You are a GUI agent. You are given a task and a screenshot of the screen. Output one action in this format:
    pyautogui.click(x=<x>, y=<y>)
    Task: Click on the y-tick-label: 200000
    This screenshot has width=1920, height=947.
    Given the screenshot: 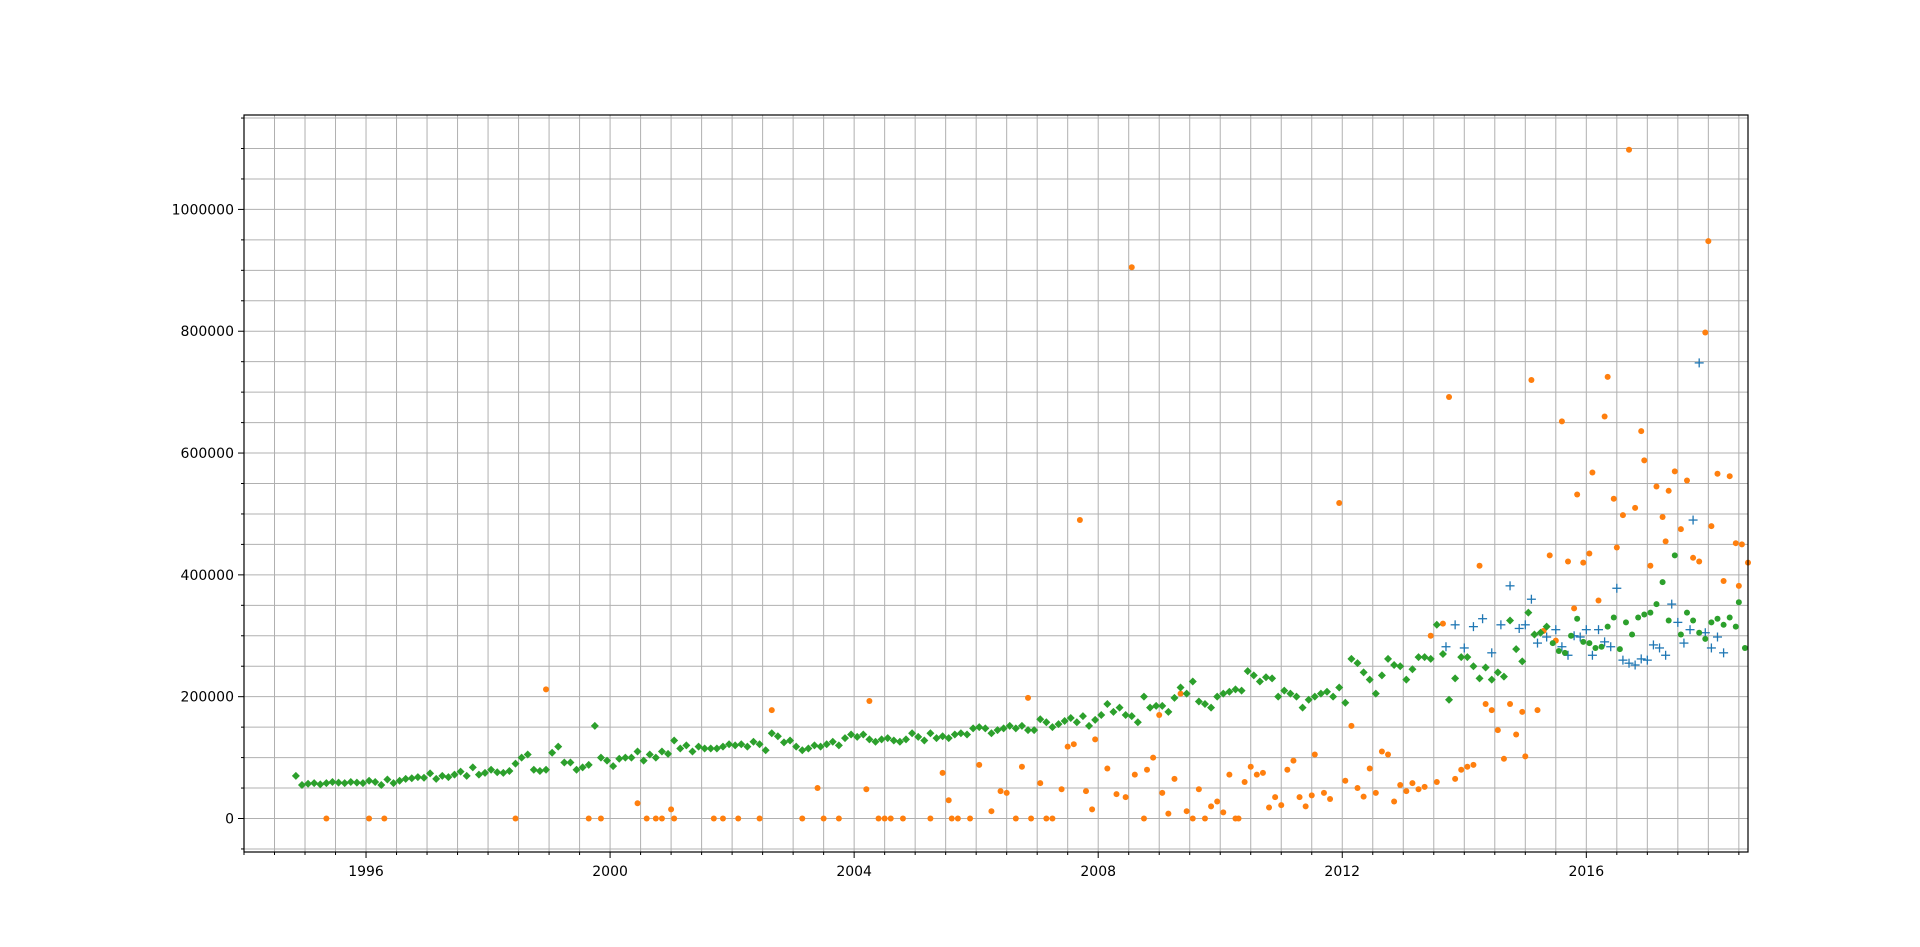 What is the action you would take?
    pyautogui.click(x=207, y=698)
    